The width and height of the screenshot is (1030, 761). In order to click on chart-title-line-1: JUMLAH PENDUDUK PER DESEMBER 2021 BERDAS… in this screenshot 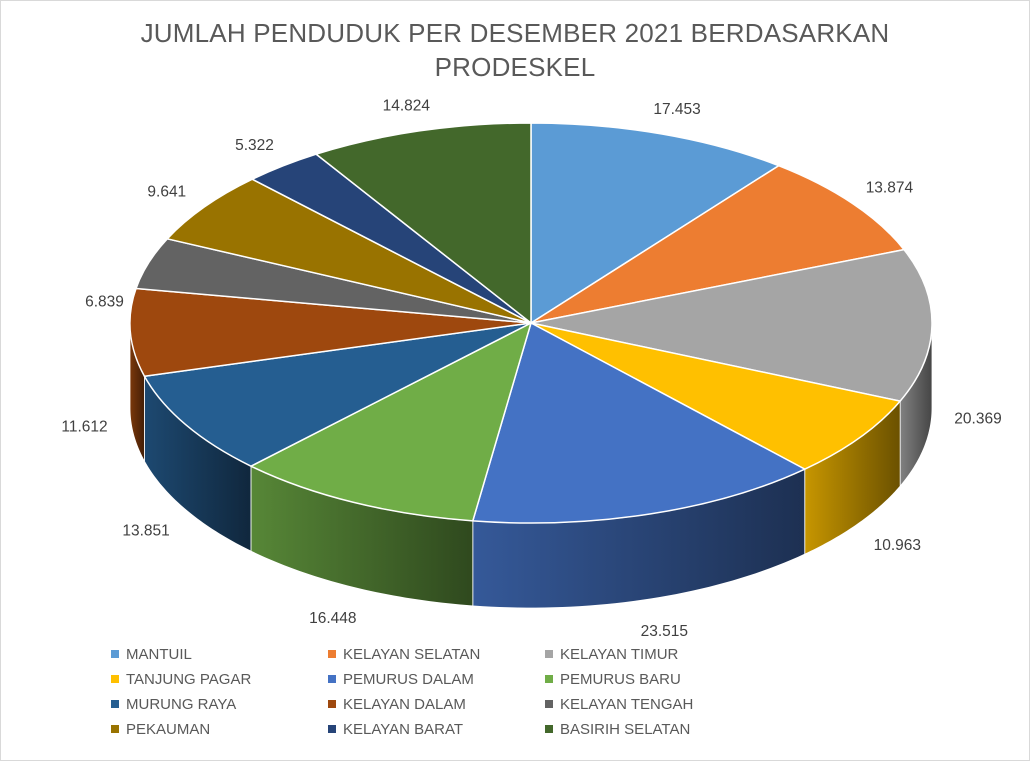, I will do `click(515, 33)`.